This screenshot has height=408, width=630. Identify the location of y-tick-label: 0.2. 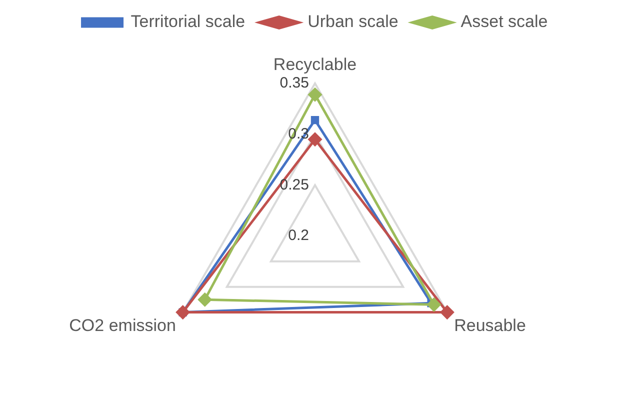
(298, 235).